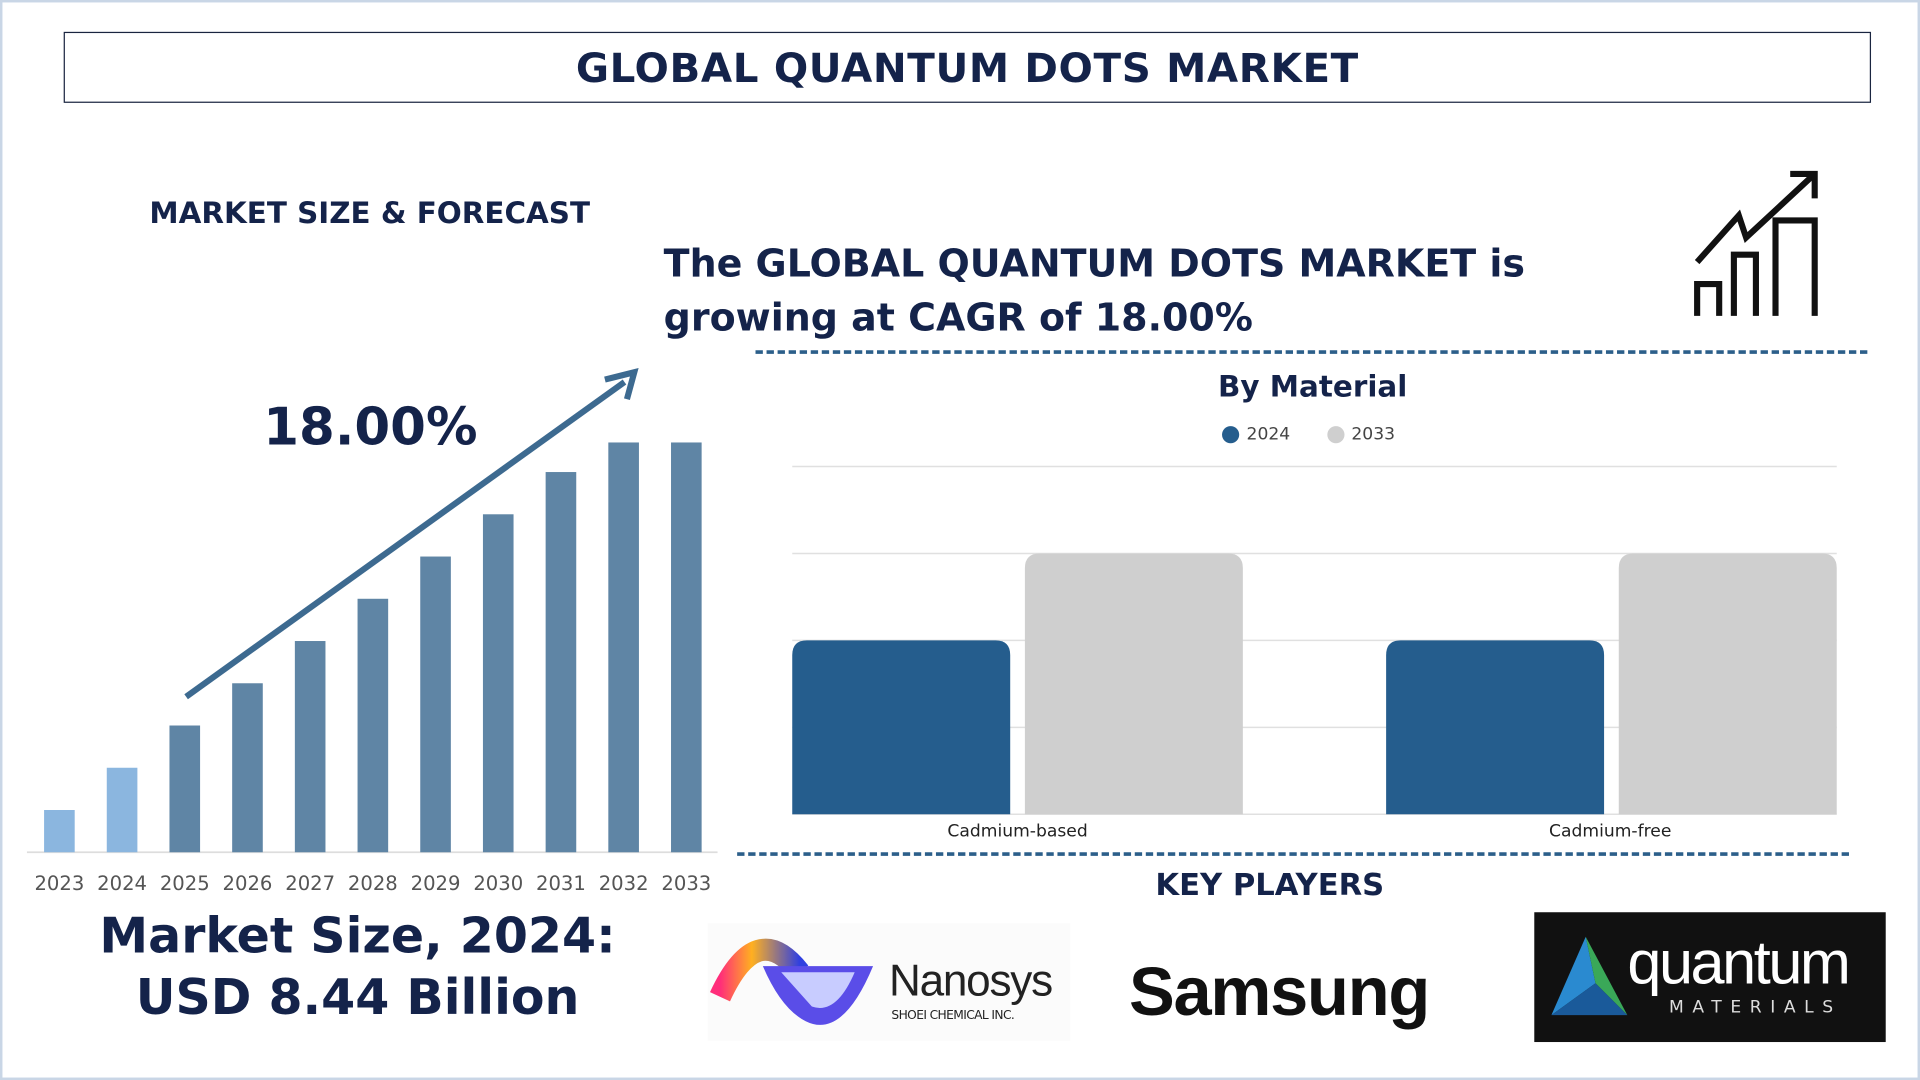  I want to click on bar-2033, so click(686, 647).